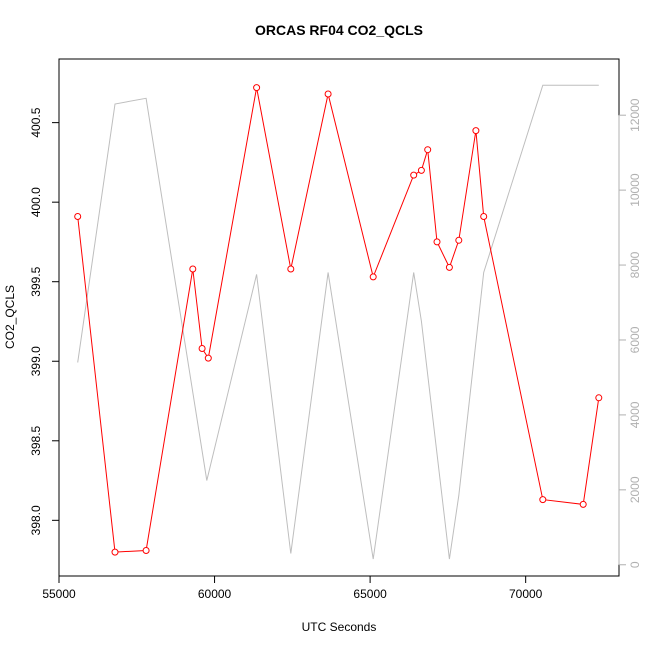  Describe the element at coordinates (44, 321) in the screenshot. I see `y-axis-left: 398.0 398.5 399.0 399.5 400.0 400.5` at that location.